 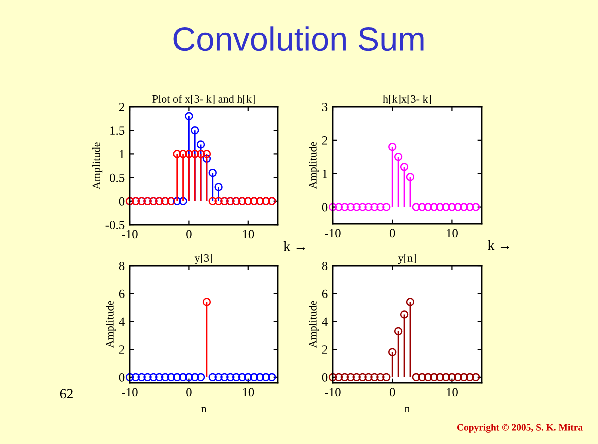 What do you see at coordinates (117, 131) in the screenshot?
I see `y-tick-label: 1.5` at bounding box center [117, 131].